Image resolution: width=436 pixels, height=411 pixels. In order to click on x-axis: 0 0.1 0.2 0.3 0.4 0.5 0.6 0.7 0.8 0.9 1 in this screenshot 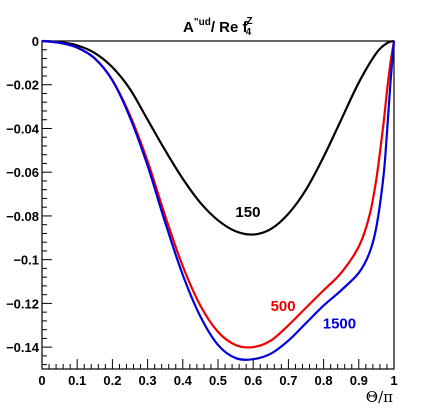, I will do `click(218, 373)`.